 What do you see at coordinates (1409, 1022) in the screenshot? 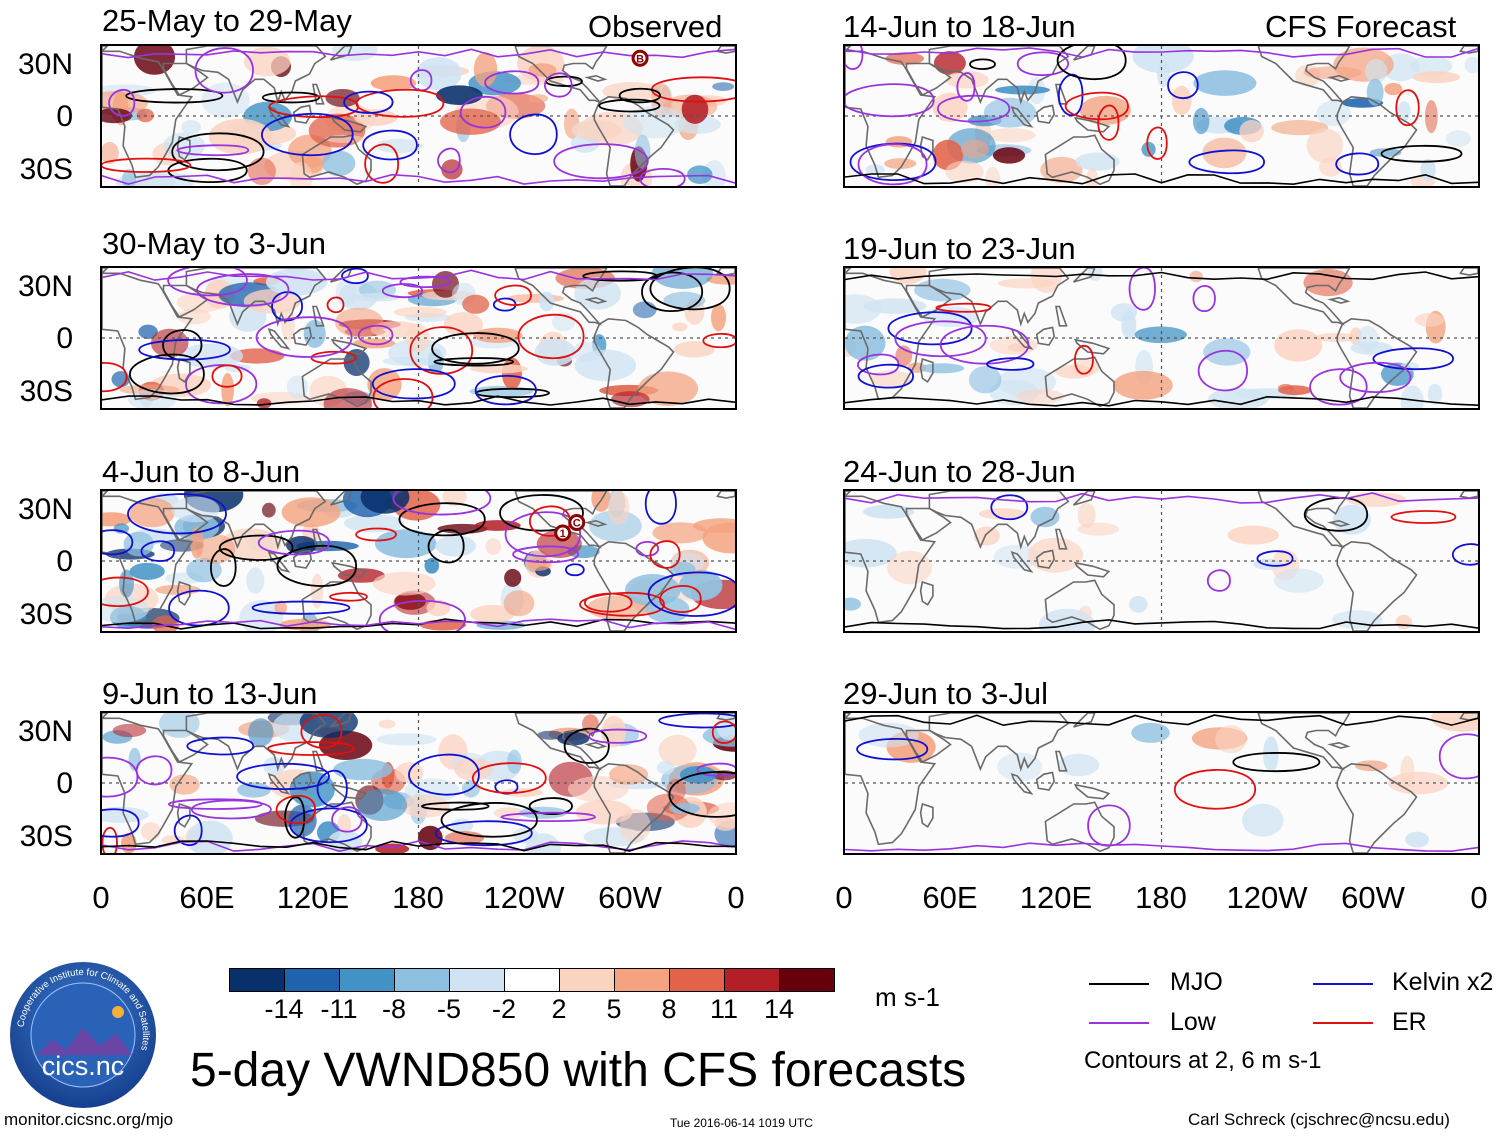
I see `legend-label-er: ER` at bounding box center [1409, 1022].